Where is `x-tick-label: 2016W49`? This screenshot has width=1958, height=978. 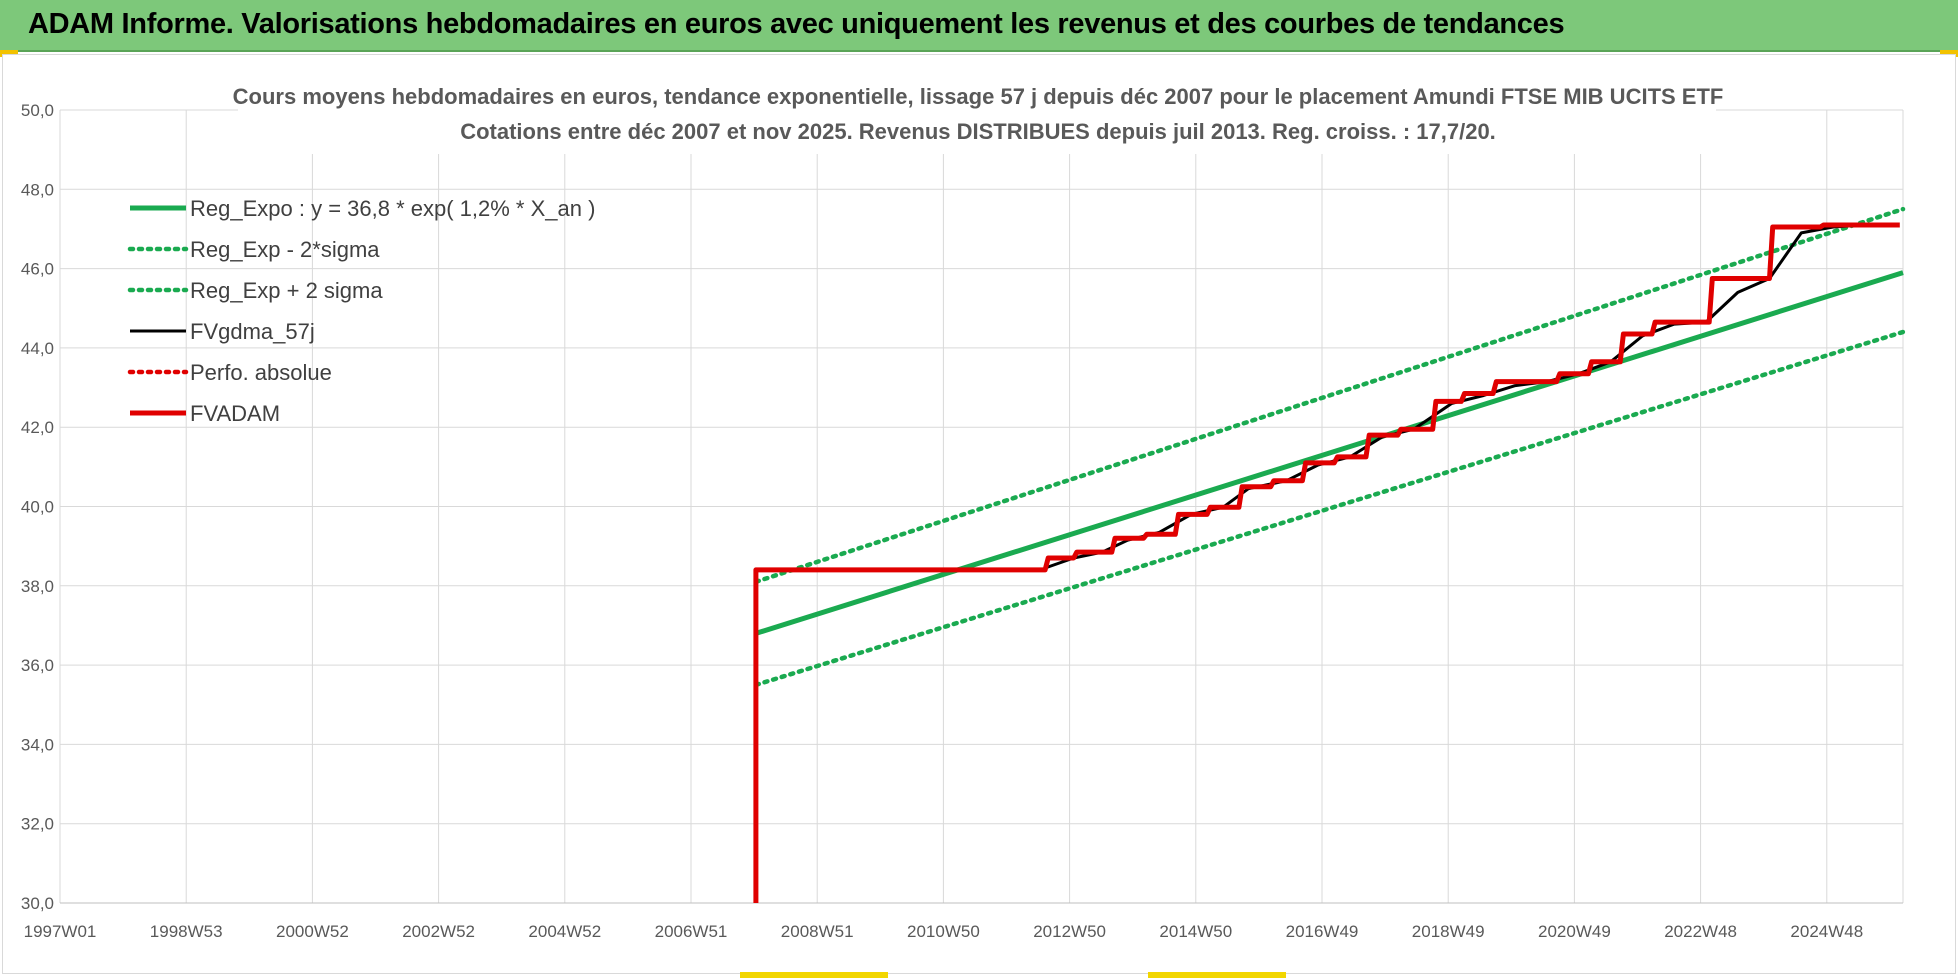
x-tick-label: 2016W49 is located at coordinates (1322, 931).